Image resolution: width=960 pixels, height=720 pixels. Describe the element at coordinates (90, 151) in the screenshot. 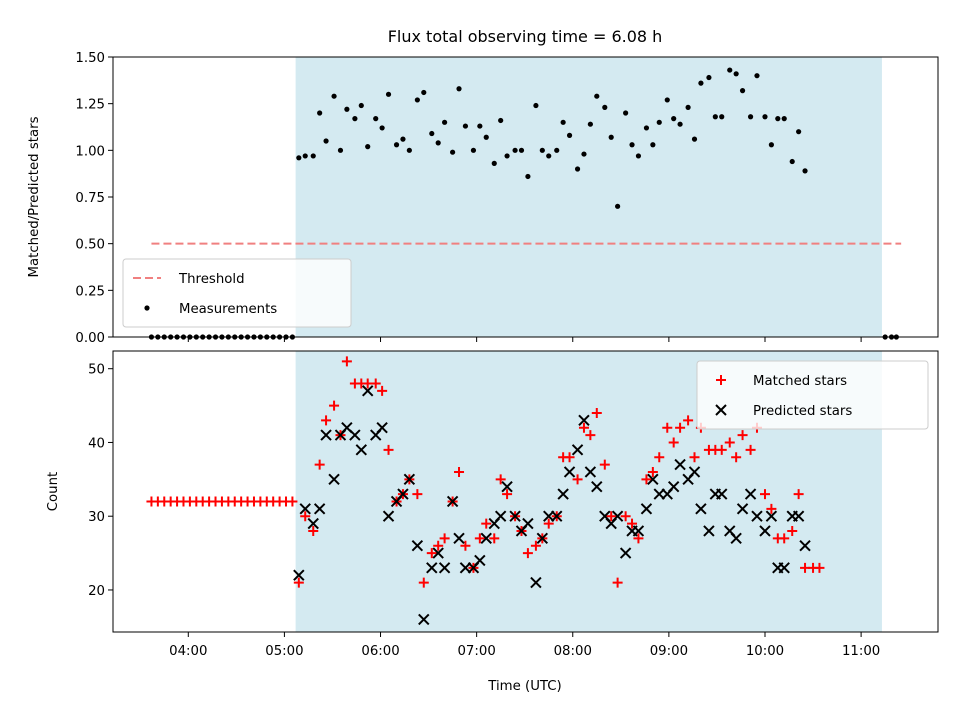

I see `y-tick-label: 1.00` at that location.